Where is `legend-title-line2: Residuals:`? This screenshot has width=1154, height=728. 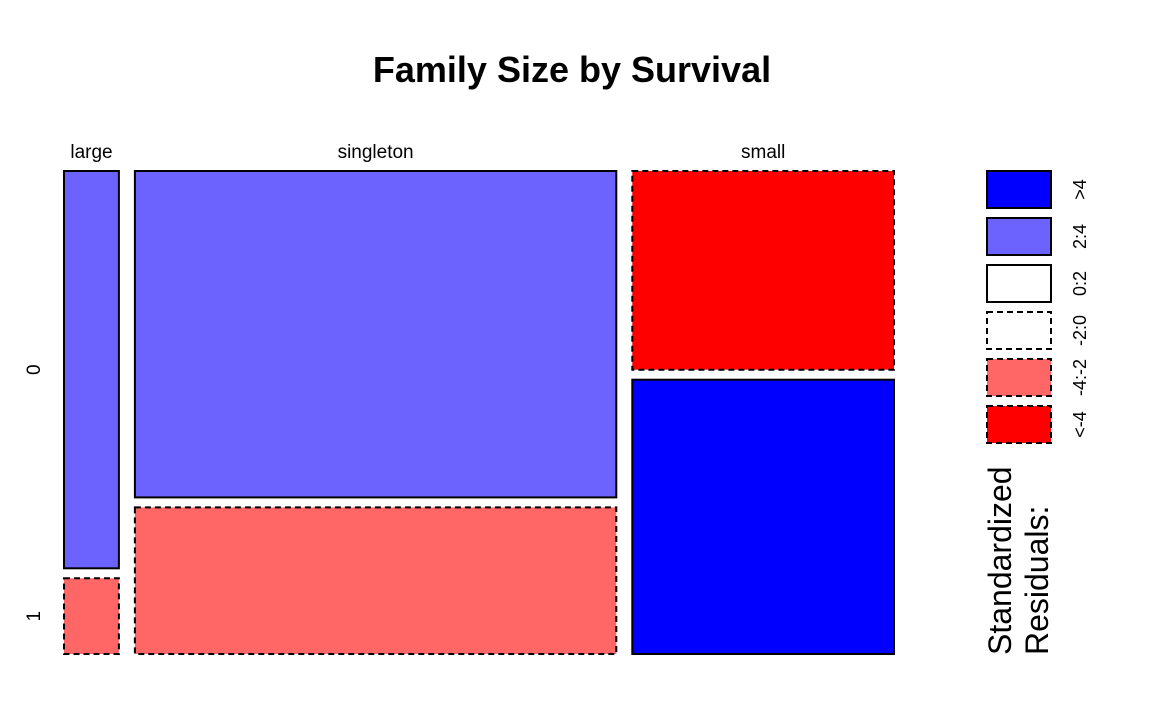 legend-title-line2: Residuals: is located at coordinates (1037, 580).